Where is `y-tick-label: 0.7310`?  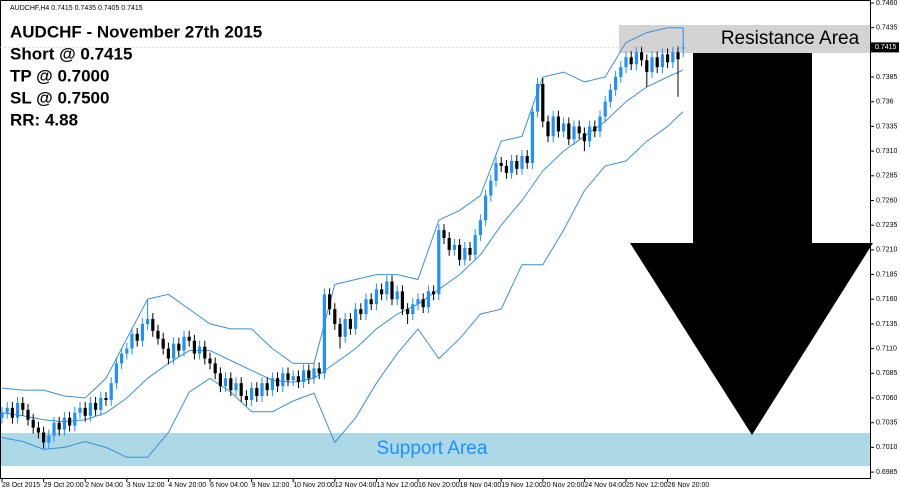 y-tick-label: 0.7310 is located at coordinates (887, 151).